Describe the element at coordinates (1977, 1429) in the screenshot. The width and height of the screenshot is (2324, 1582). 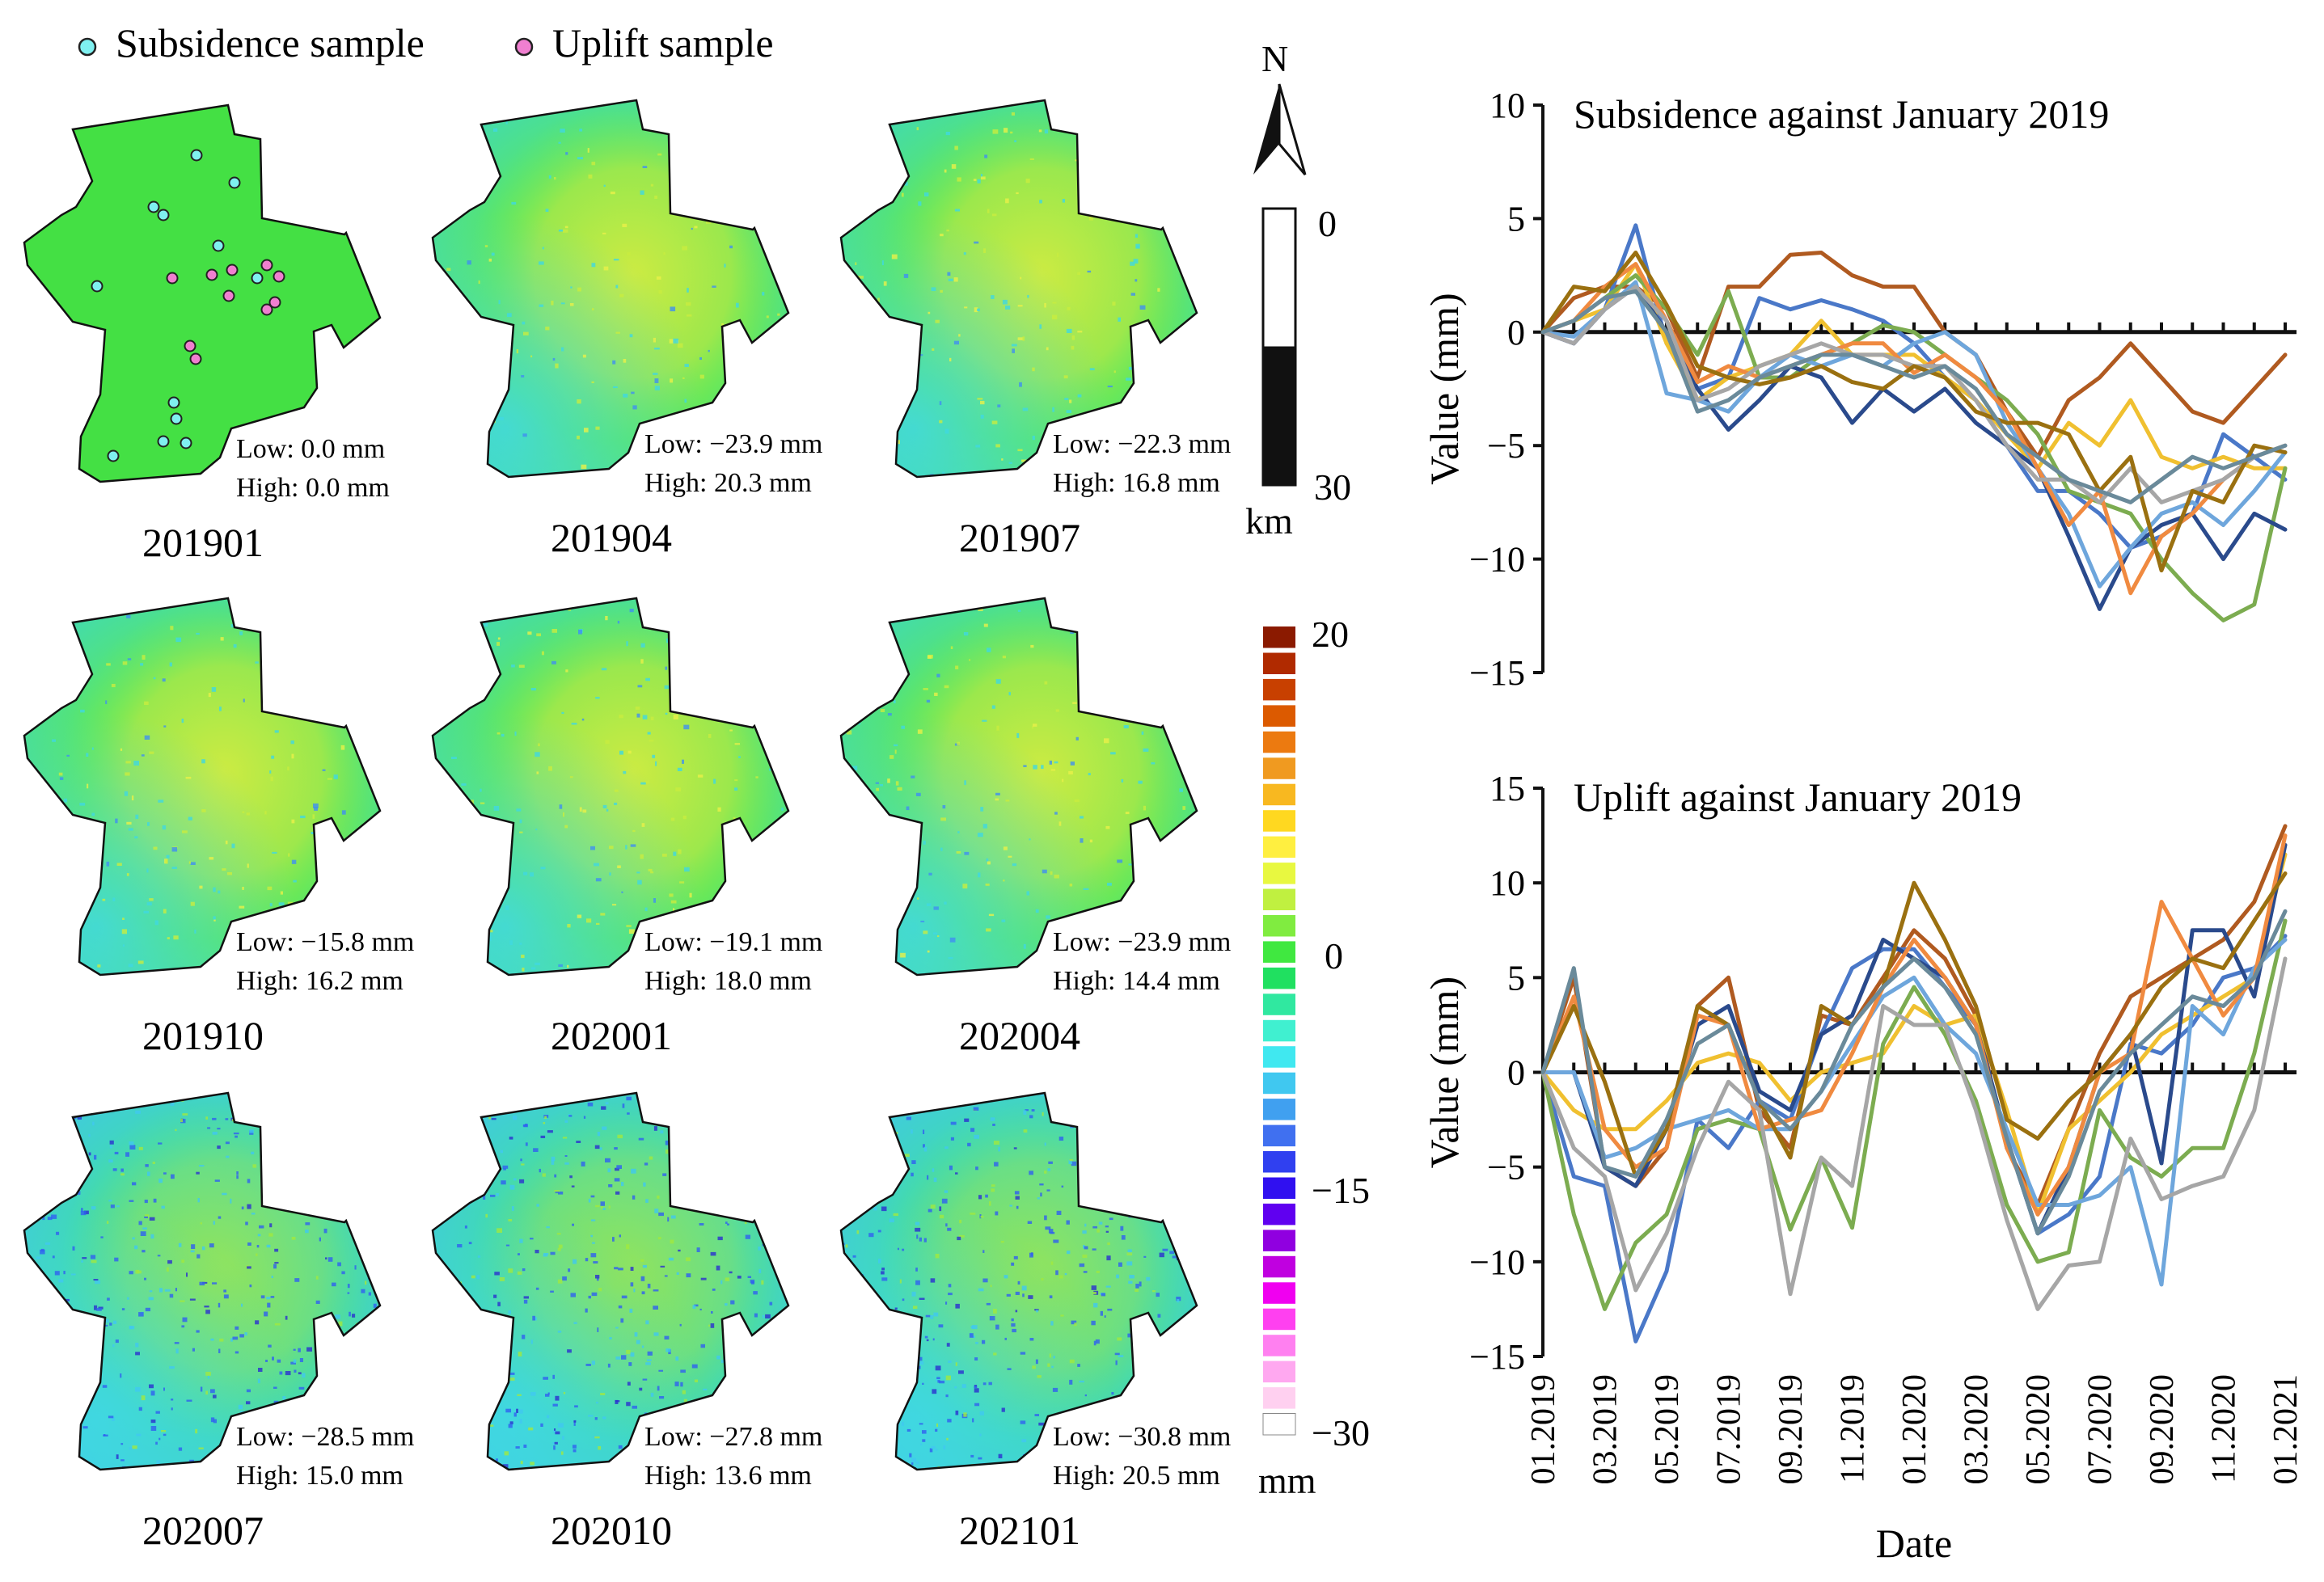
I see `x-tick-label: 03.2020` at that location.